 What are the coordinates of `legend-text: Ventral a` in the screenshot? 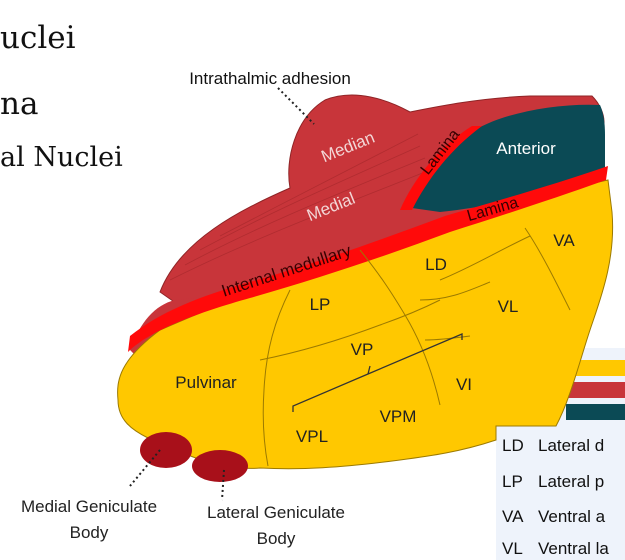 It's located at (572, 516).